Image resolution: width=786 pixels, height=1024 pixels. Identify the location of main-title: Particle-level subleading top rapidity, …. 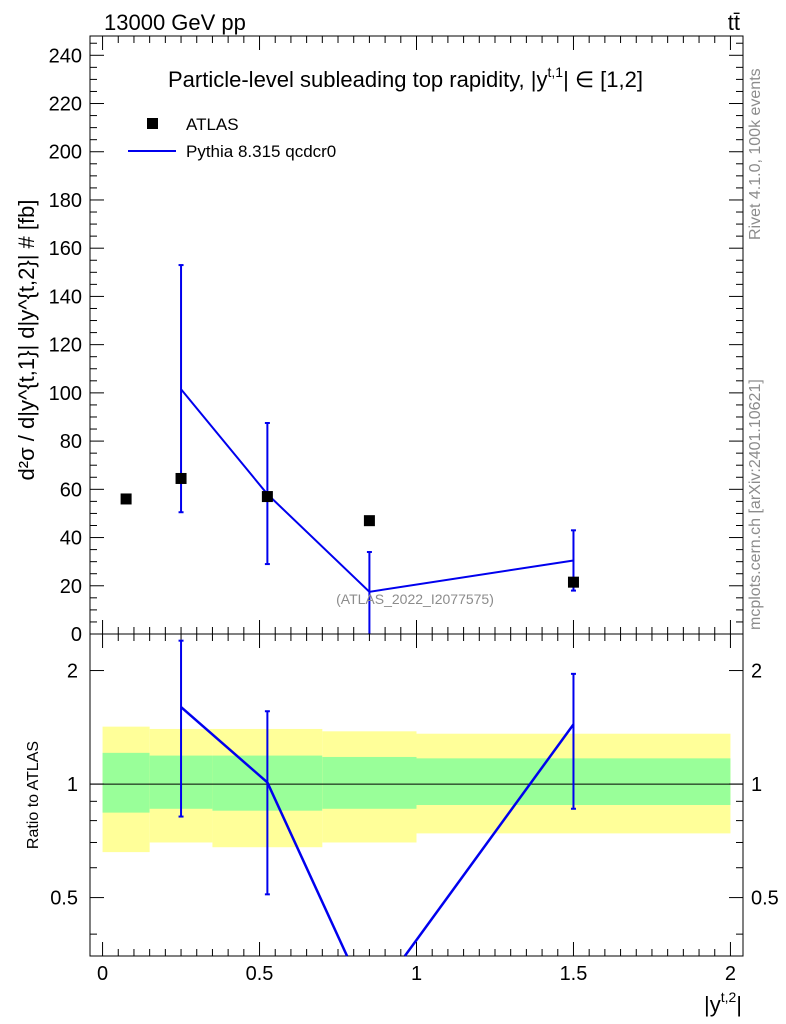
(405, 78).